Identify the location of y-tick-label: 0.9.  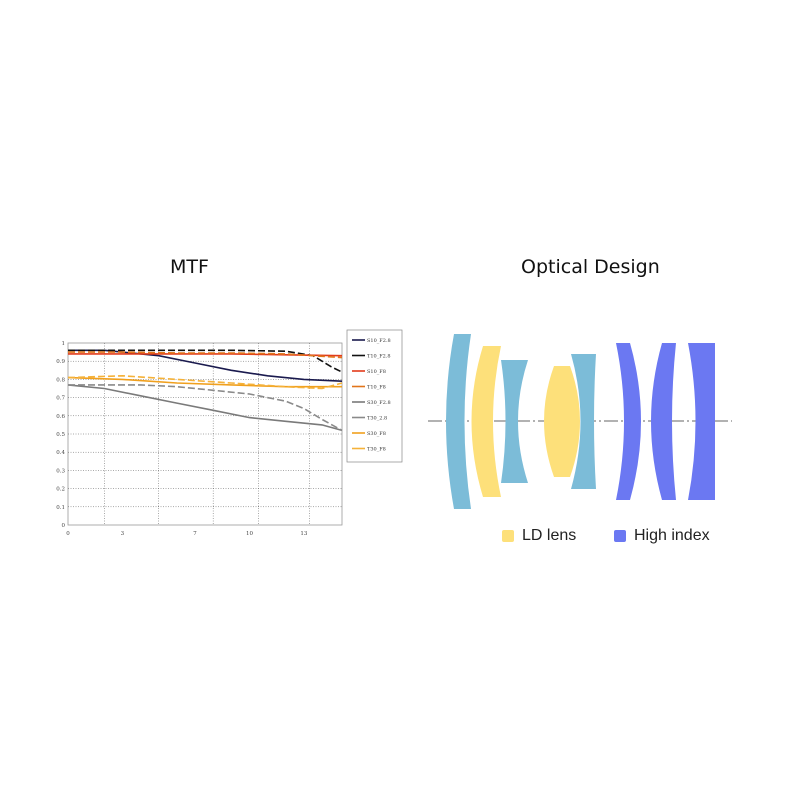
(60, 362).